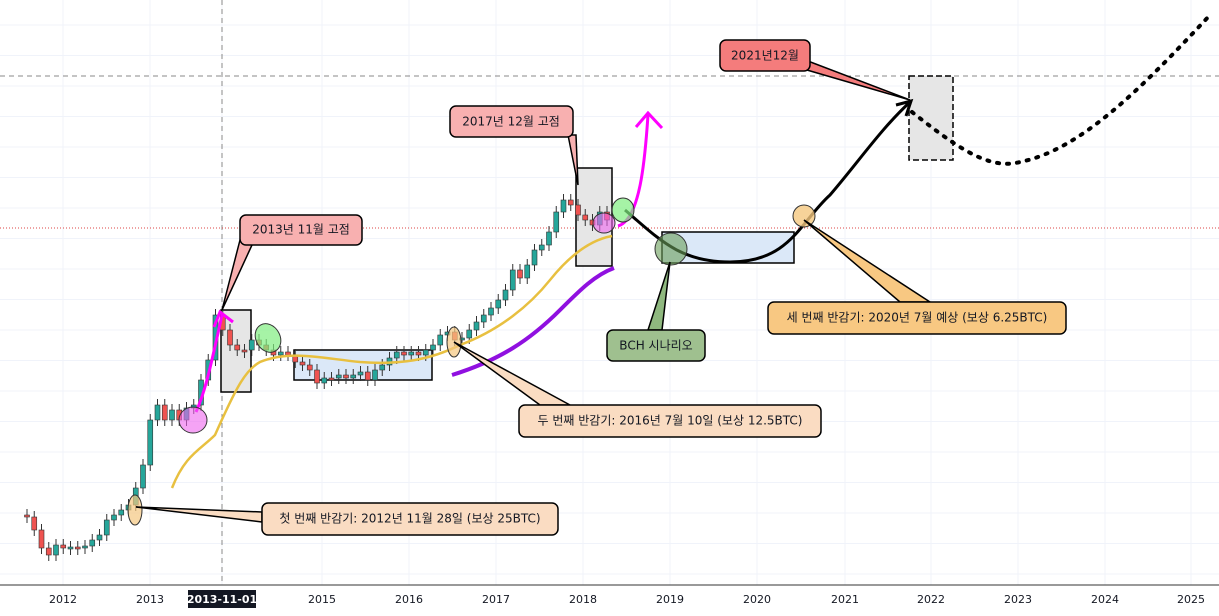 This screenshot has height=616, width=1219. I want to click on x-tick-label: 2022, so click(931, 599).